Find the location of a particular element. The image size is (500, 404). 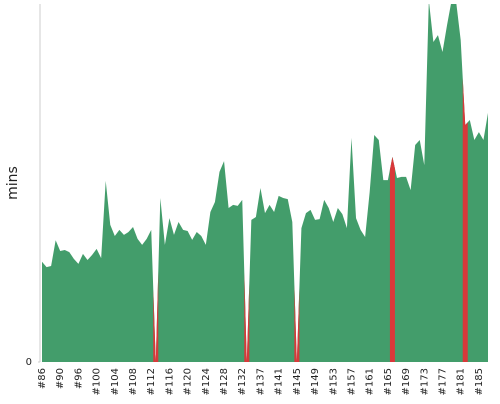

y-tick-label: 0 is located at coordinates (29, 362).